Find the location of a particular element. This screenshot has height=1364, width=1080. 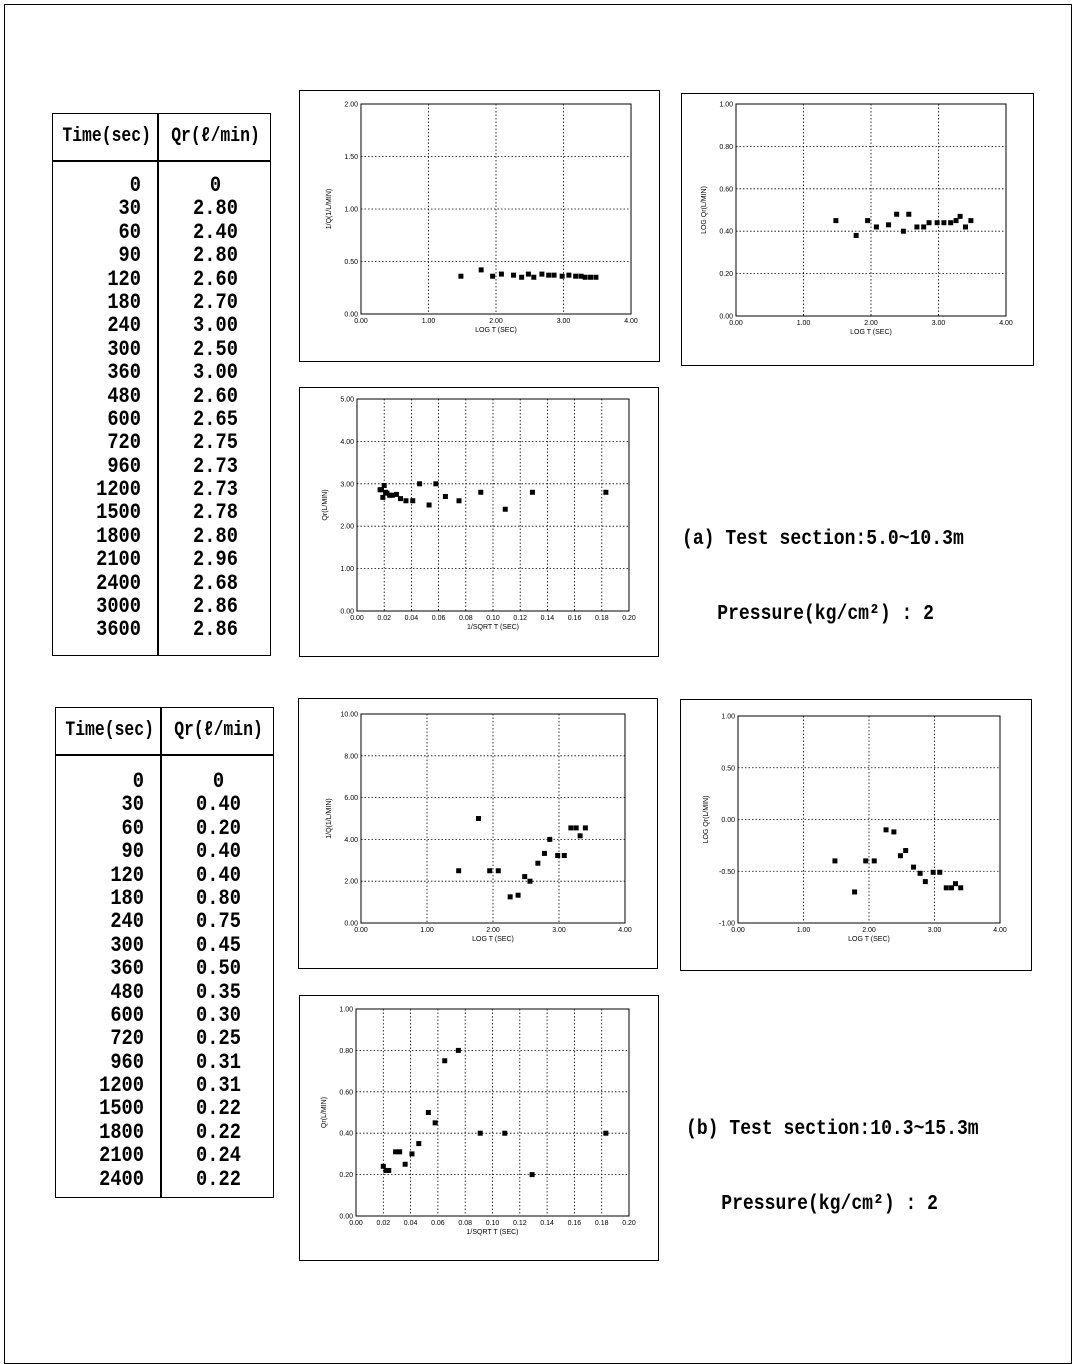

y-tick-label: 5.00 is located at coordinates (347, 400).